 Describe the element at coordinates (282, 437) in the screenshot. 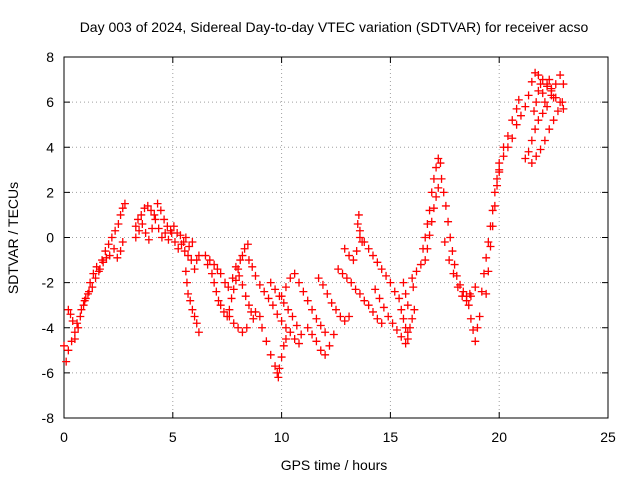

I see `x-tick-label: 10` at that location.